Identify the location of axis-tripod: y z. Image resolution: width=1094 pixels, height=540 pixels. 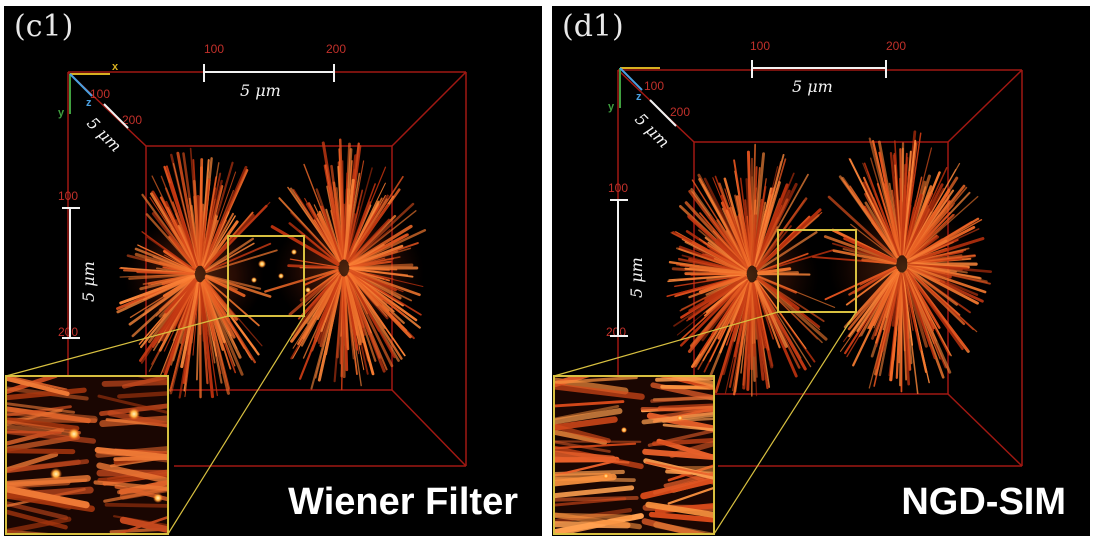
(634, 90).